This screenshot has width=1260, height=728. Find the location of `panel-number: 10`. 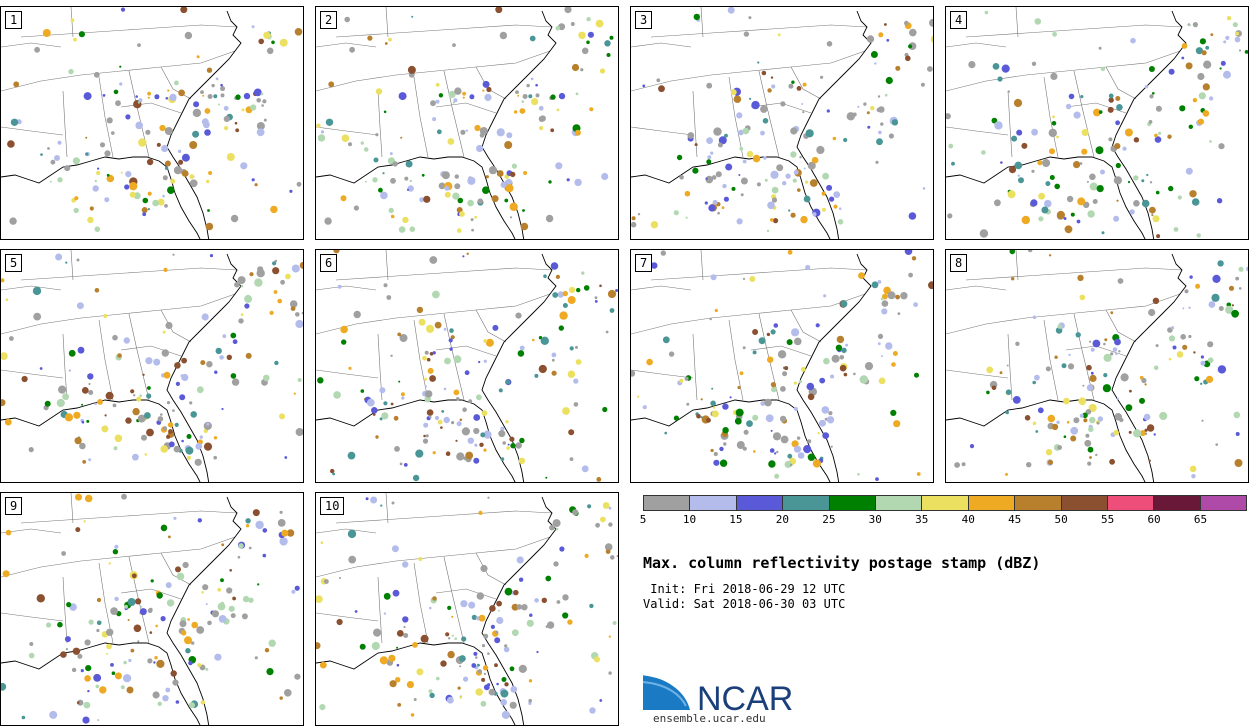

panel-number: 10 is located at coordinates (332, 506).